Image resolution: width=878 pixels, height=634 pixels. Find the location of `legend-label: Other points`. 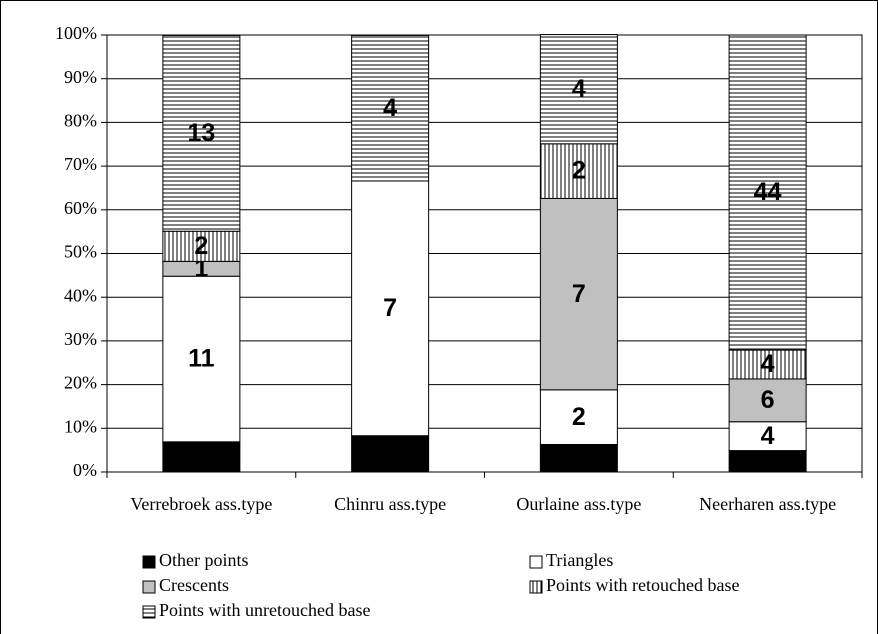

legend-label: Other points is located at coordinates (204, 560).